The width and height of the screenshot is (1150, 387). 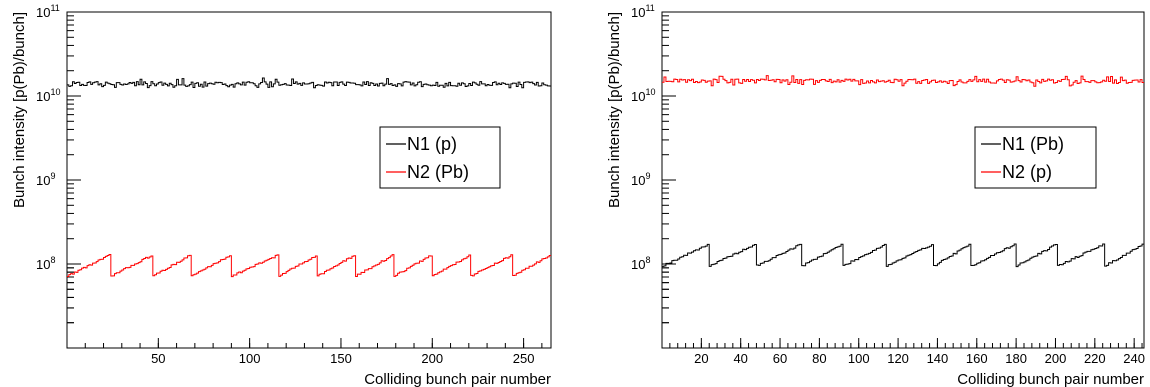 I want to click on legend: N1 (p) N2 (Pb), so click(x=440, y=157).